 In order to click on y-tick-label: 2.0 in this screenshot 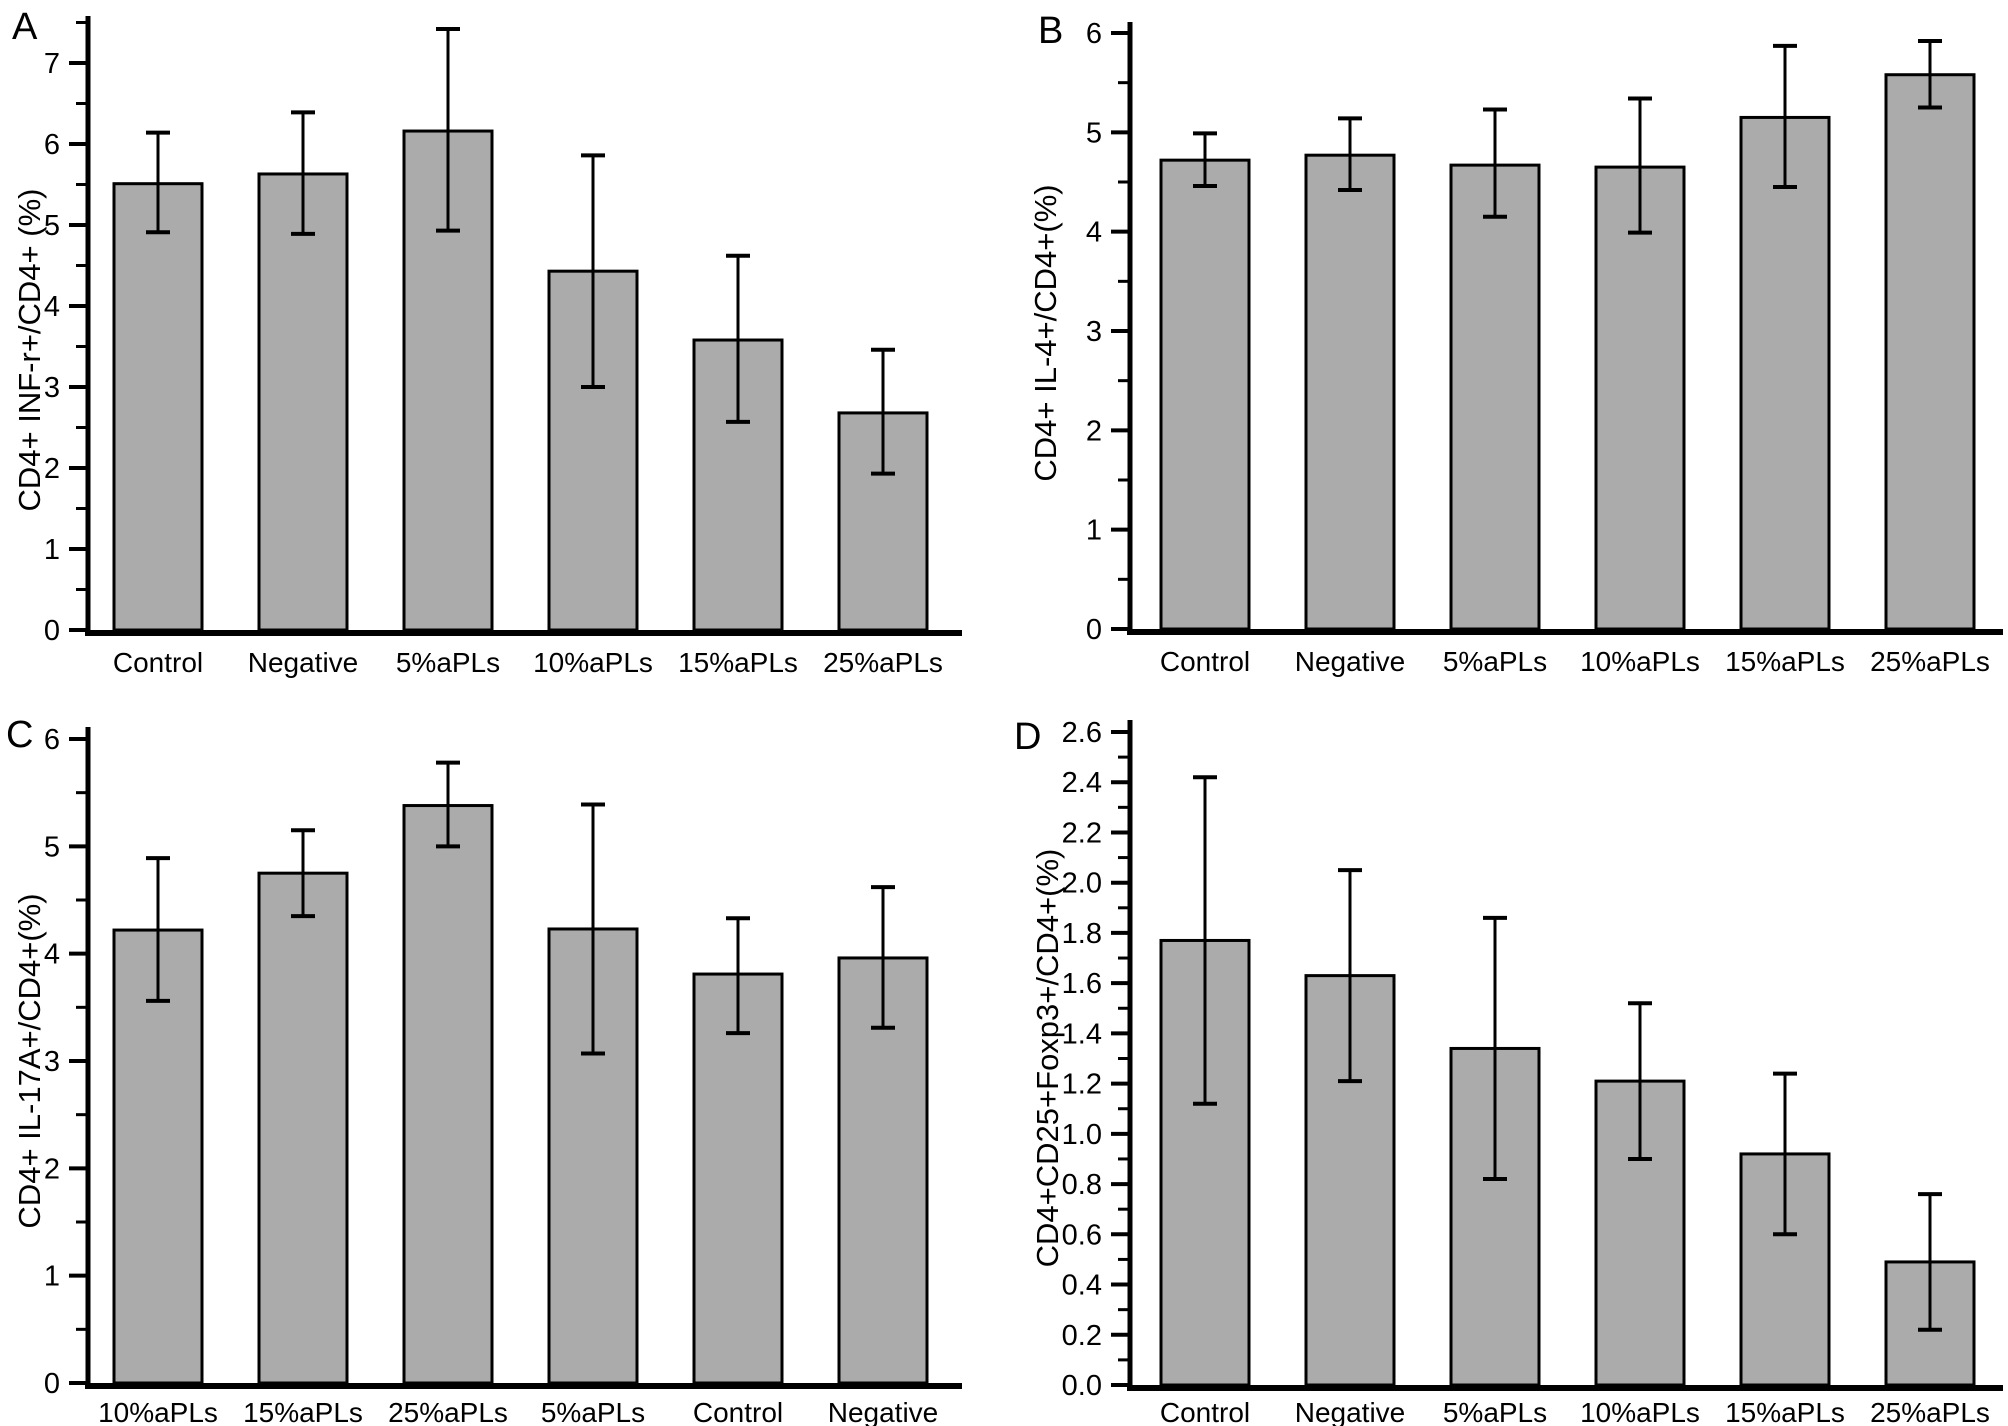, I will do `click(1082, 884)`.